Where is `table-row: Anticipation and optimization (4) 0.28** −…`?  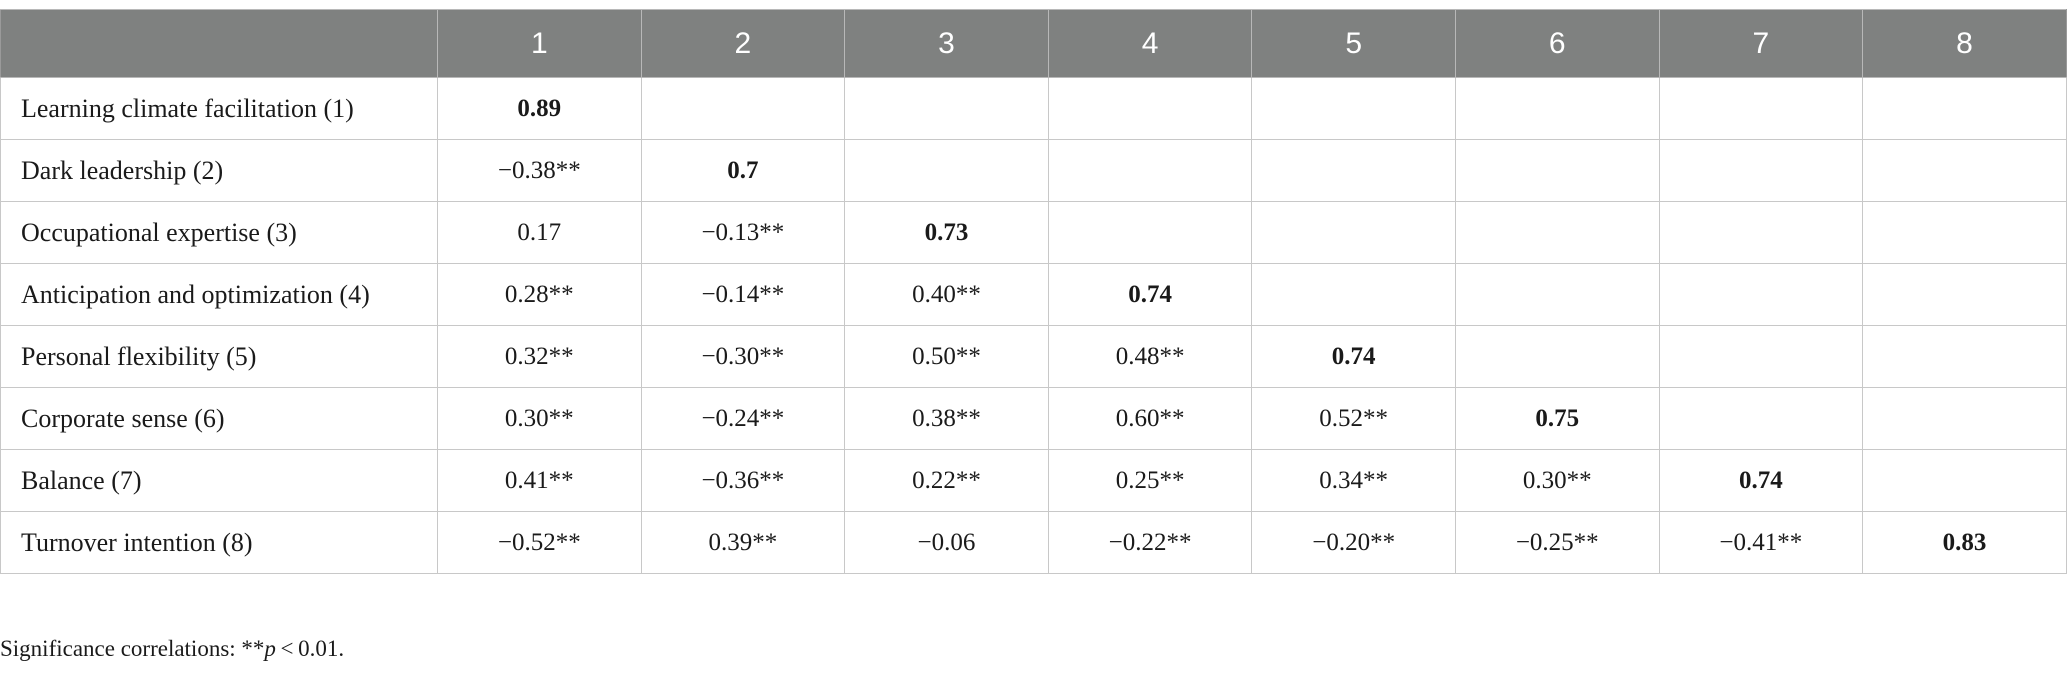 table-row: Anticipation and optimization (4) 0.28** −… is located at coordinates (1033, 294).